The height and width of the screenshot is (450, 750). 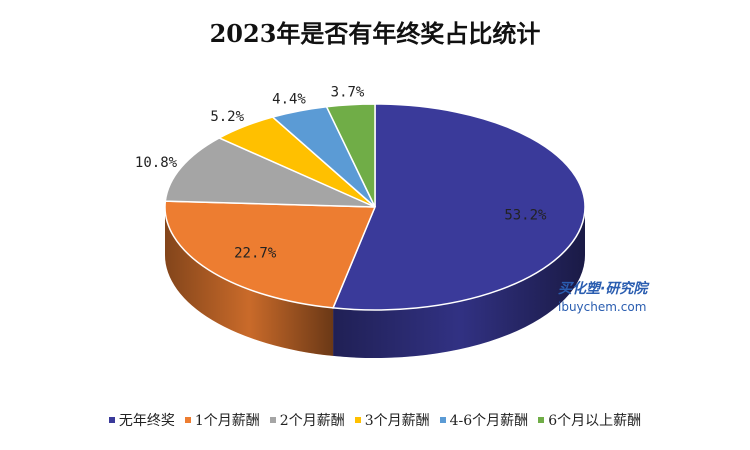 I want to click on watermark-logo: 买化塑·研究院 ibuychem.com, so click(x=602, y=296).